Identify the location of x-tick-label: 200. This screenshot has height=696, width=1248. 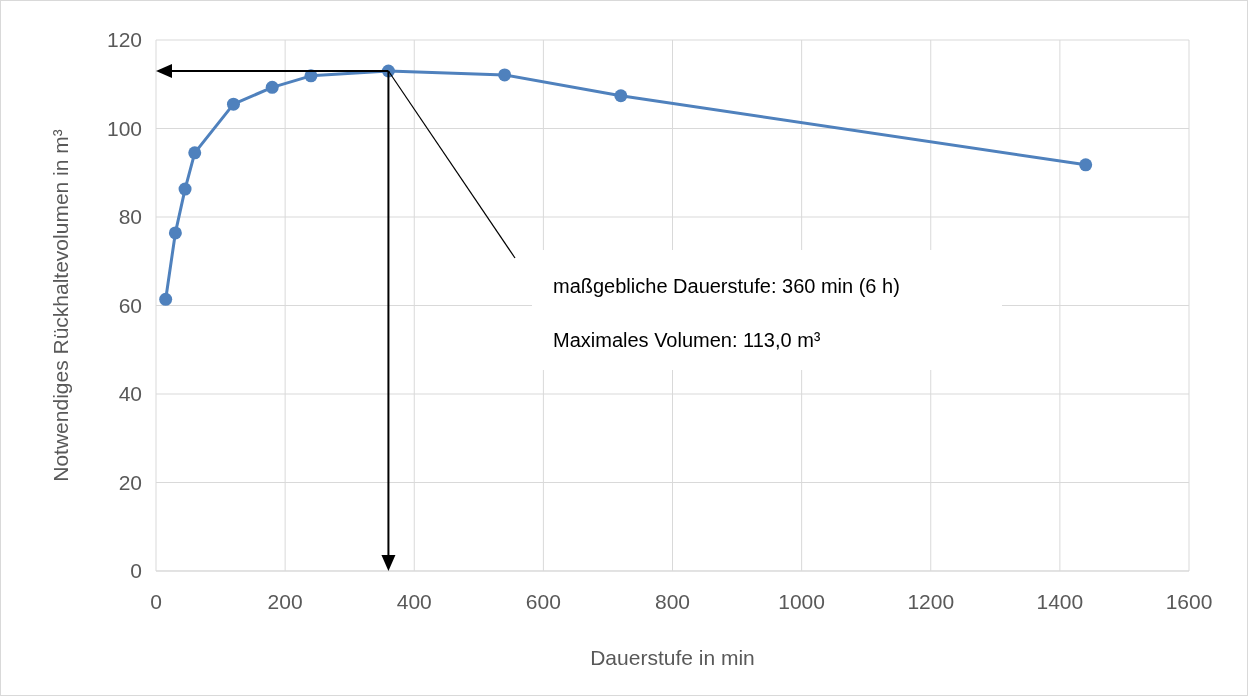
(285, 601).